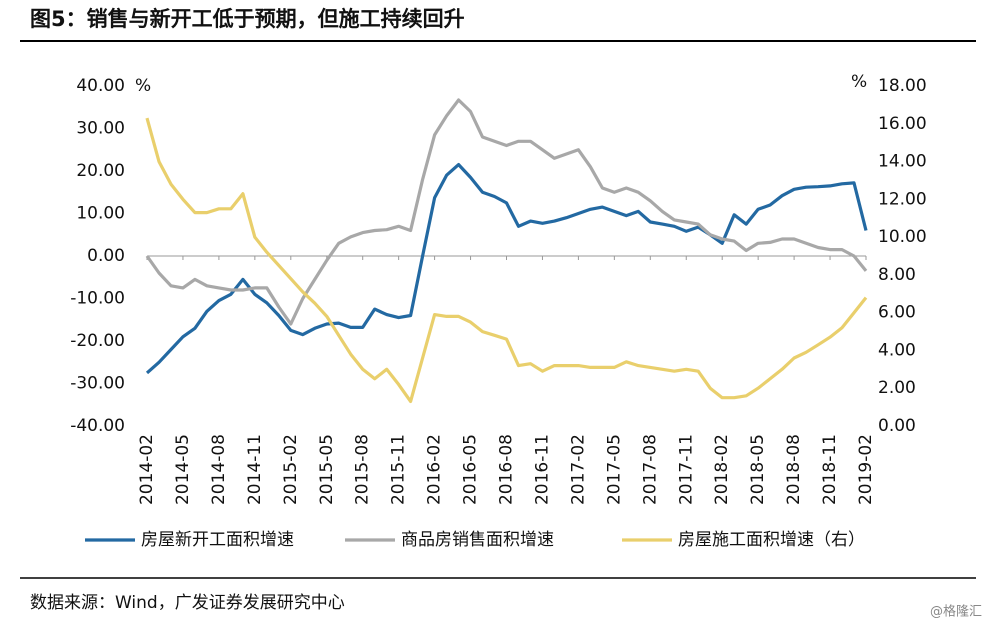  What do you see at coordinates (897, 313) in the screenshot?
I see `y2-tick-label: 6.00` at bounding box center [897, 313].